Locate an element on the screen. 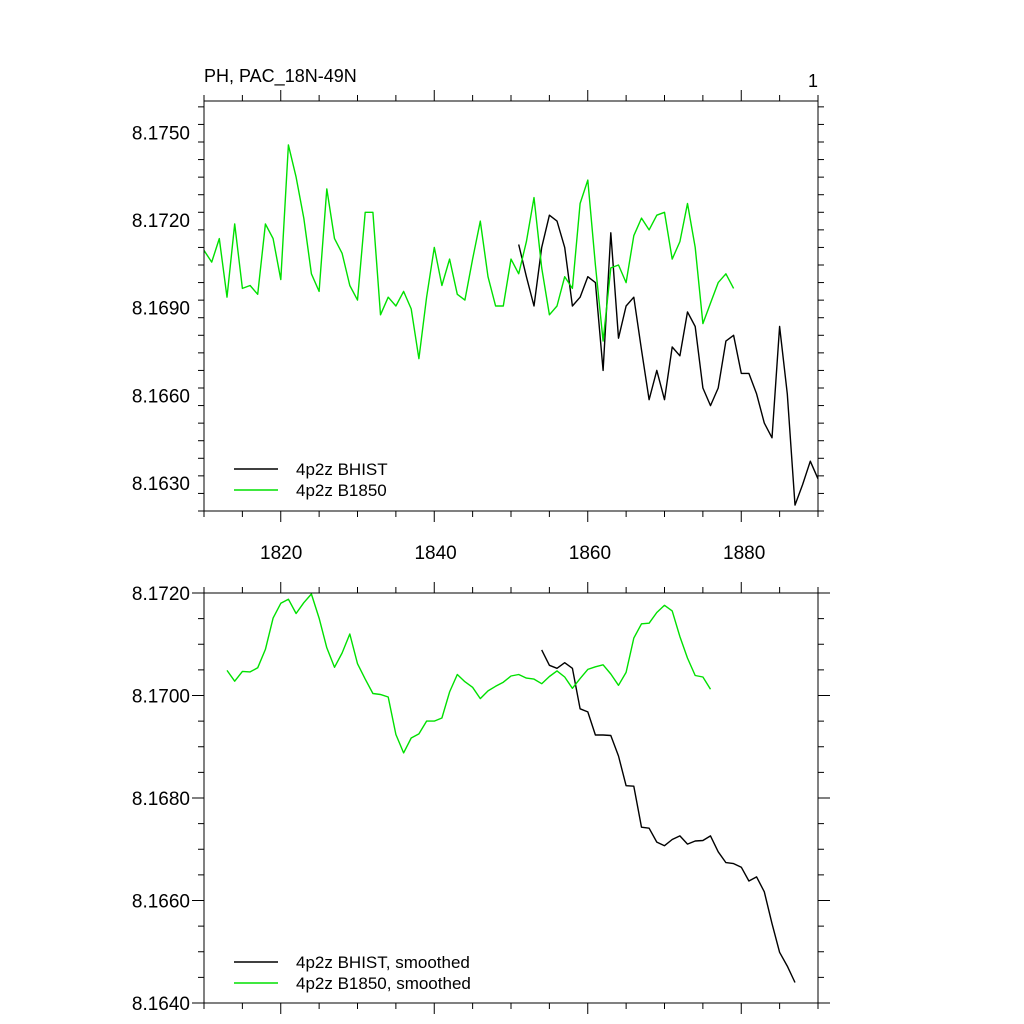  y-tick-label: 8.1680 is located at coordinates (161, 799).